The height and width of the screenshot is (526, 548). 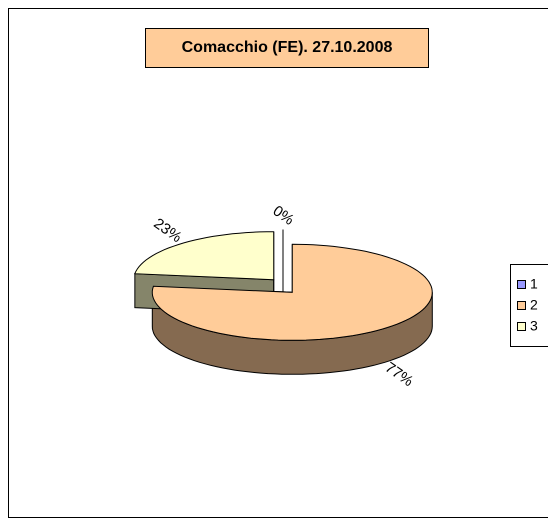 What do you see at coordinates (534, 326) in the screenshot?
I see `legend-label: 3` at bounding box center [534, 326].